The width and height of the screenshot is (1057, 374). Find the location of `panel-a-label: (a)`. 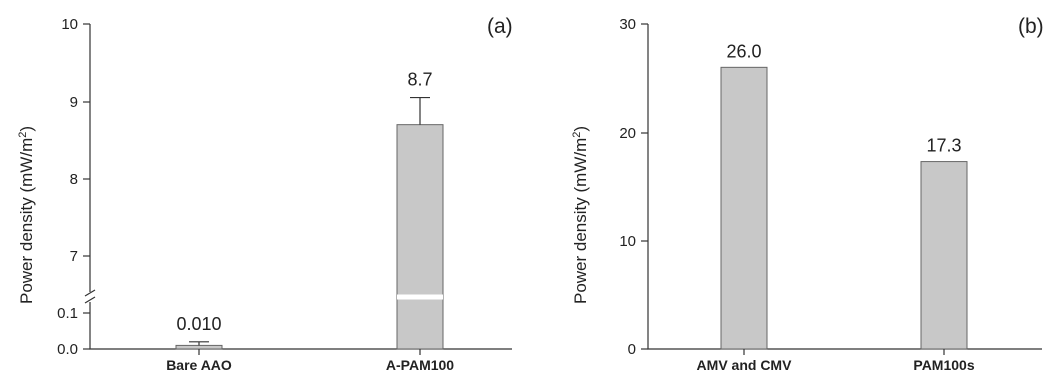

panel-a-label: (a) is located at coordinates (500, 26).